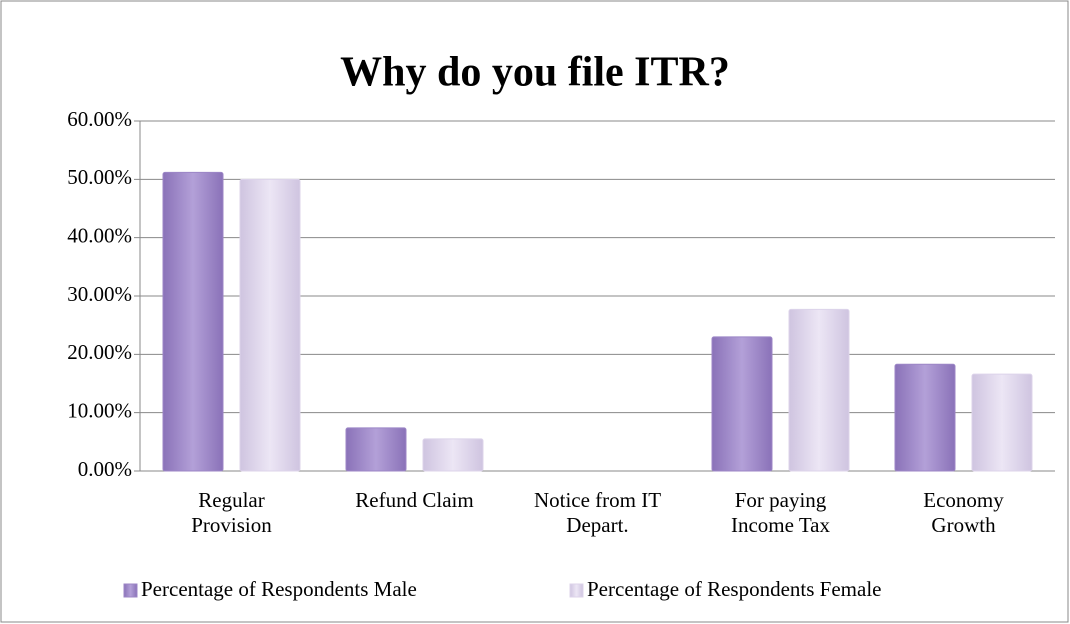 The width and height of the screenshot is (1070, 624). Describe the element at coordinates (99, 119) in the screenshot. I see `y-tick-label: 60.00%` at that location.